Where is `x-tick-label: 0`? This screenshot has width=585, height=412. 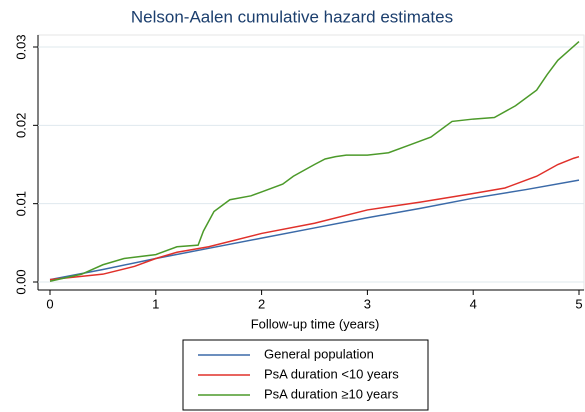 x-tick-label: 0 is located at coordinates (49, 303).